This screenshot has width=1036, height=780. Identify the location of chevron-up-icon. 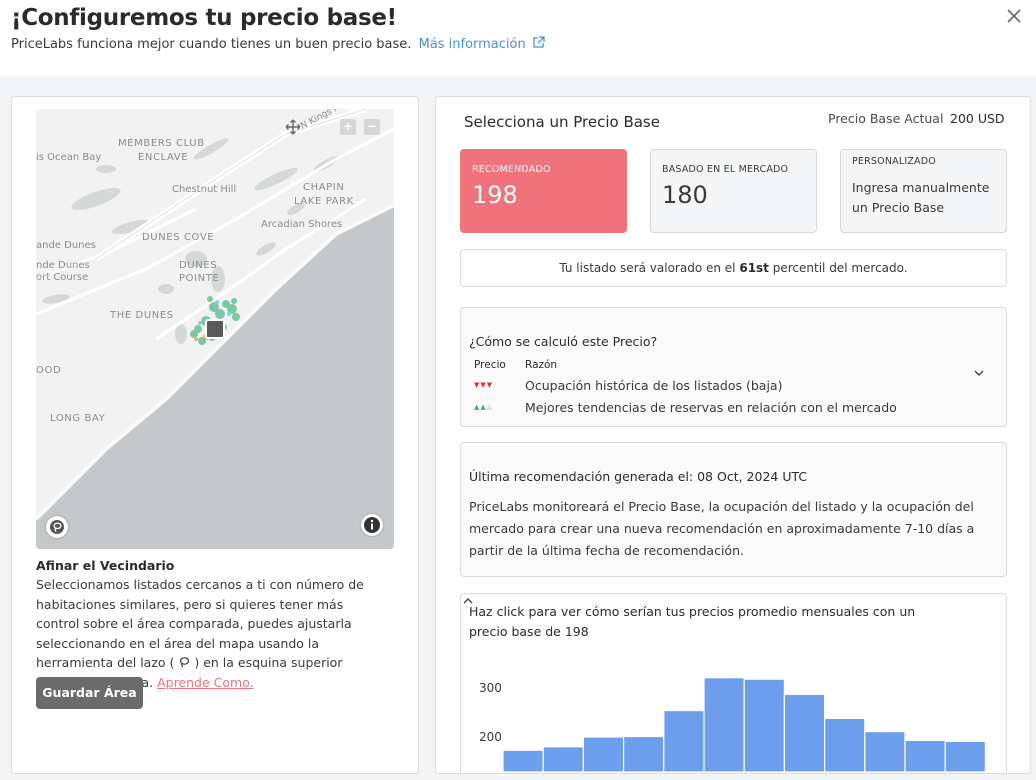
(468, 601).